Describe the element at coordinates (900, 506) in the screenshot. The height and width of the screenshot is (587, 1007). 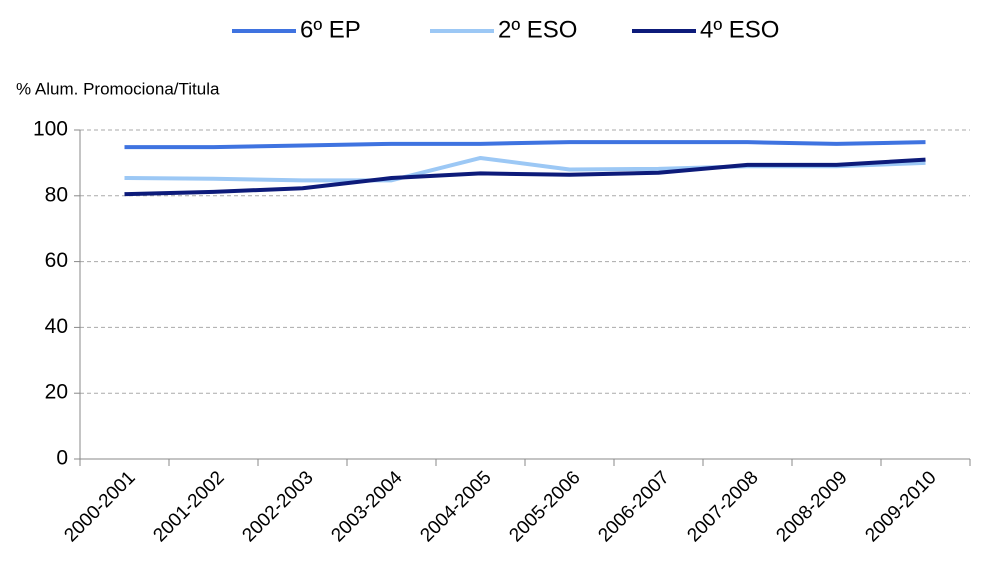
I see `x-tick-label: 2009-2010` at that location.